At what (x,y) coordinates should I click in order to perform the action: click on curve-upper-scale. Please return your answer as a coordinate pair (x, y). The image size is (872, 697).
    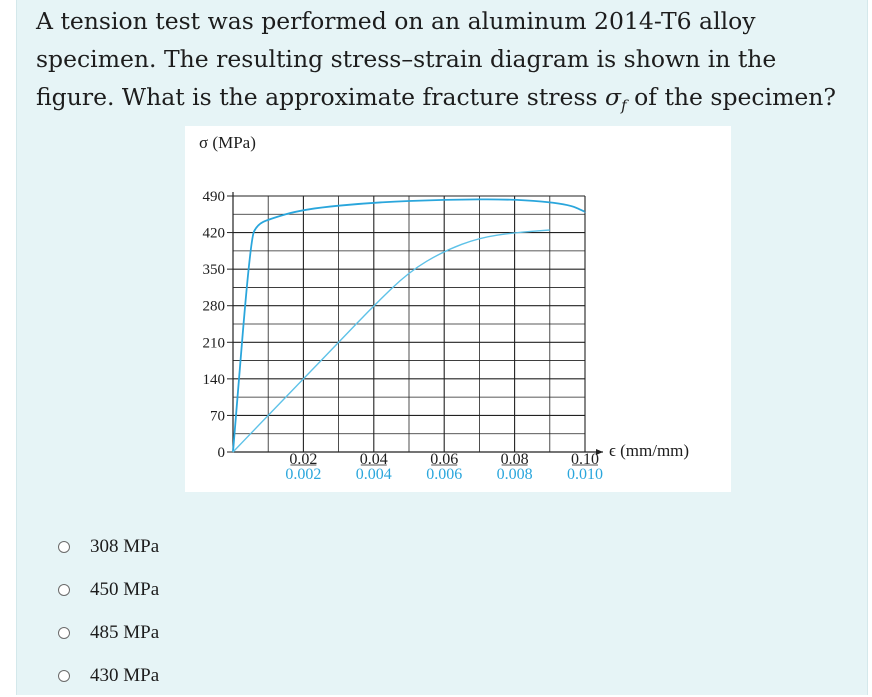
    Looking at the image, I should click on (409, 325).